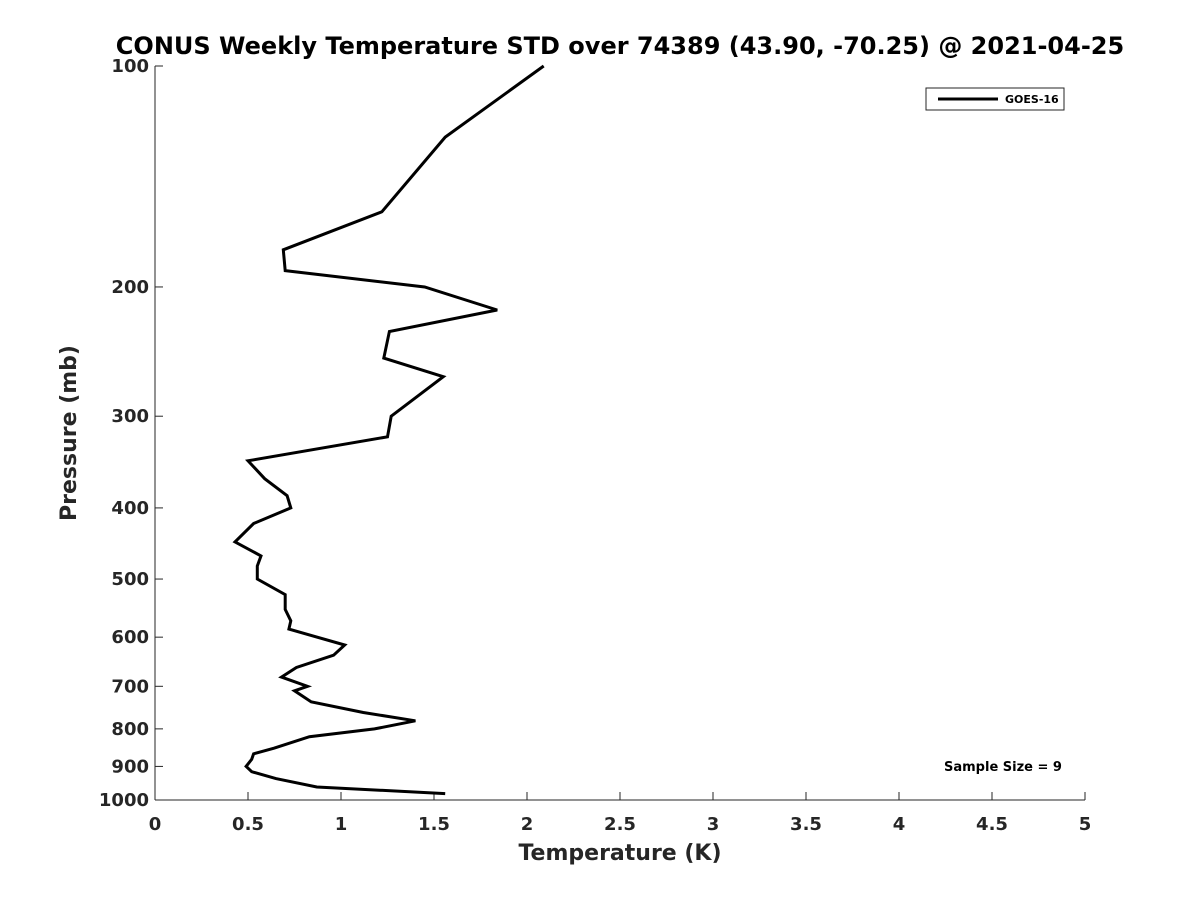 This screenshot has width=1200, height=900. Describe the element at coordinates (130, 637) in the screenshot. I see `y-tick-label: 600` at that location.